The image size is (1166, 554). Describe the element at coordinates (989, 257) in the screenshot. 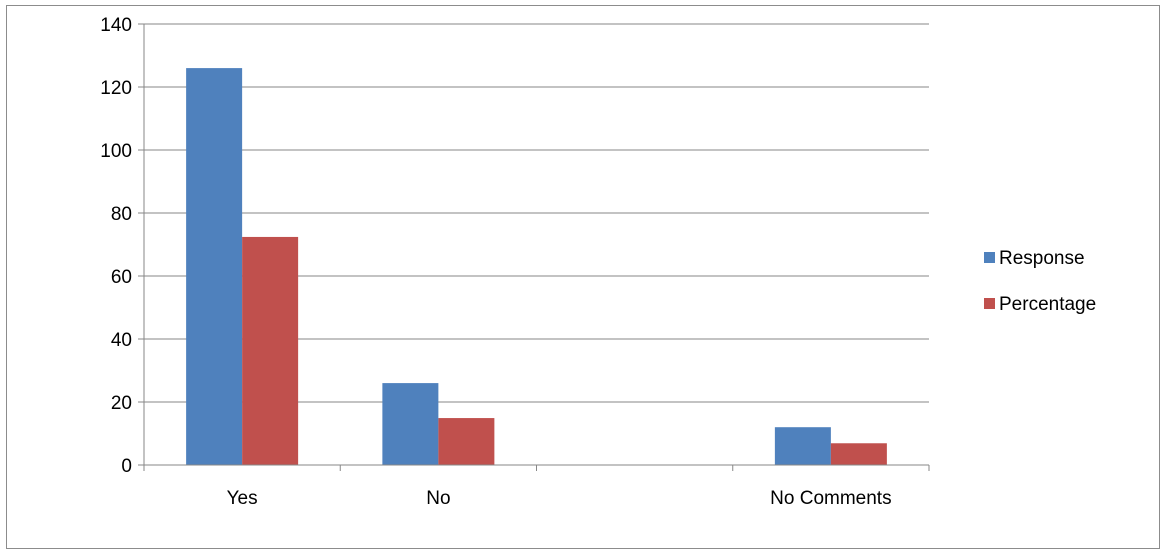

I see `legend-swatch-response` at that location.